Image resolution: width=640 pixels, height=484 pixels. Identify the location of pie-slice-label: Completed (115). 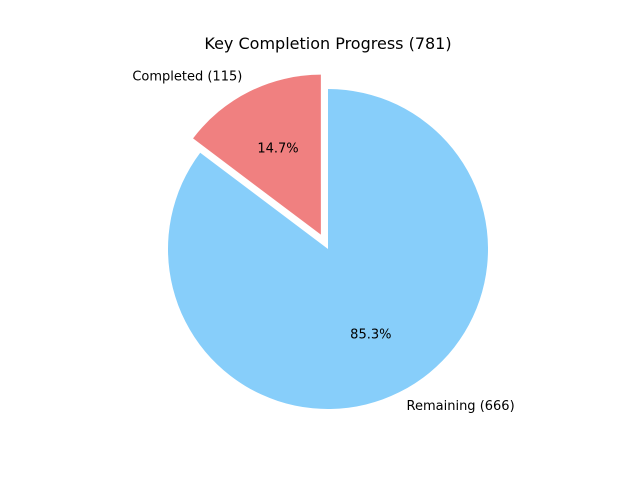
(187, 77).